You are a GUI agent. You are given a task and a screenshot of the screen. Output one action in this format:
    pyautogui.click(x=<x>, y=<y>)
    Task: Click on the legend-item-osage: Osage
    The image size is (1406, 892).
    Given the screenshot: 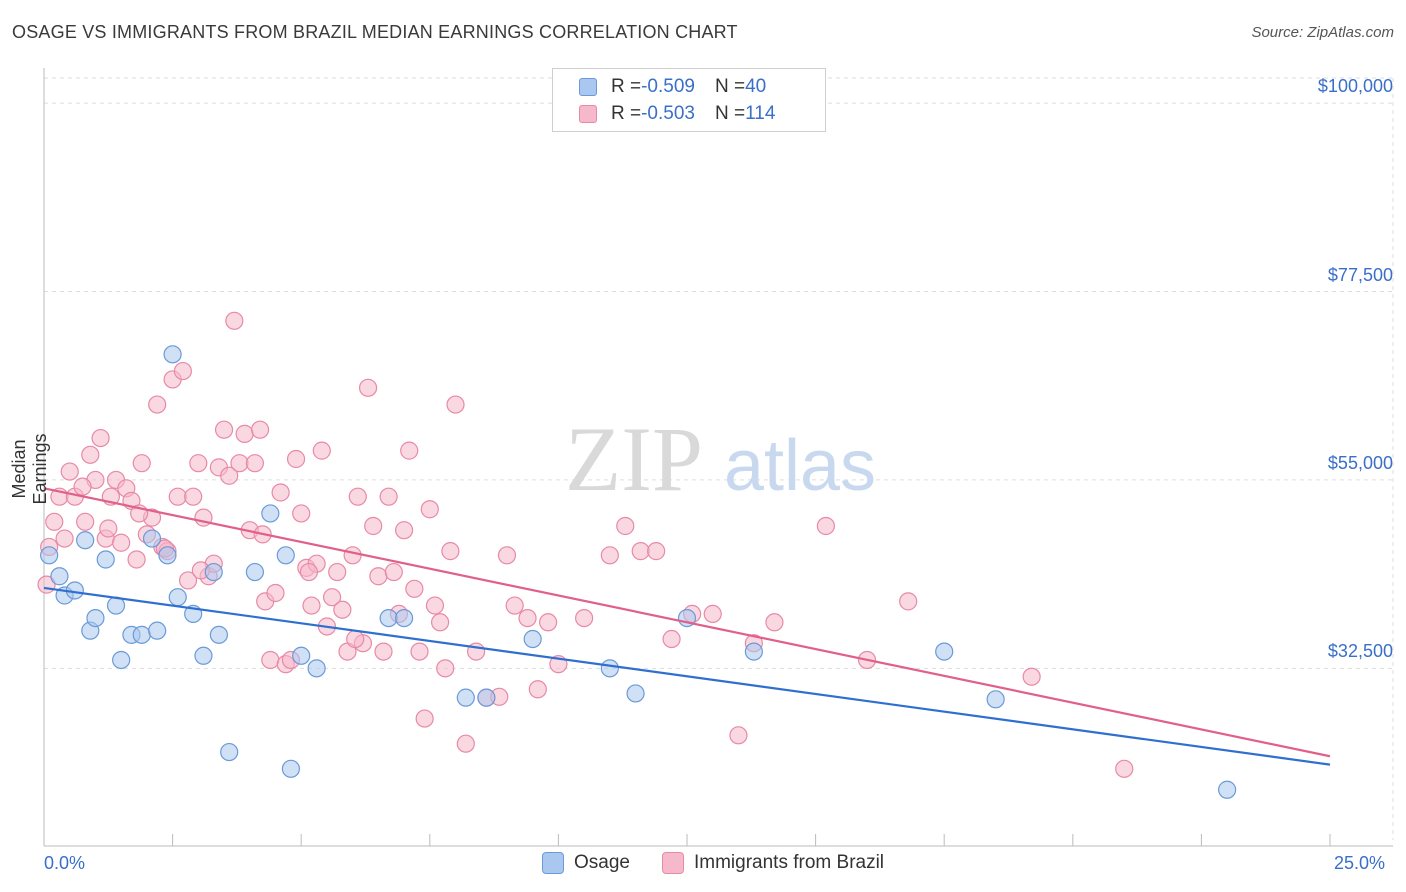 What is the action you would take?
    pyautogui.click(x=586, y=863)
    